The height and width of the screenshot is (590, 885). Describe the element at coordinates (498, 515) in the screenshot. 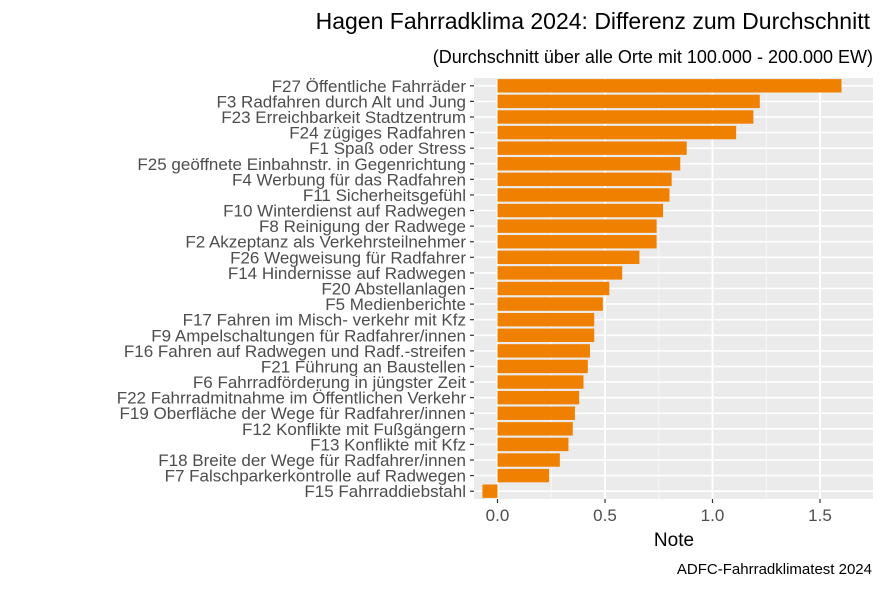

I see `x-tick-label: 0.0` at that location.